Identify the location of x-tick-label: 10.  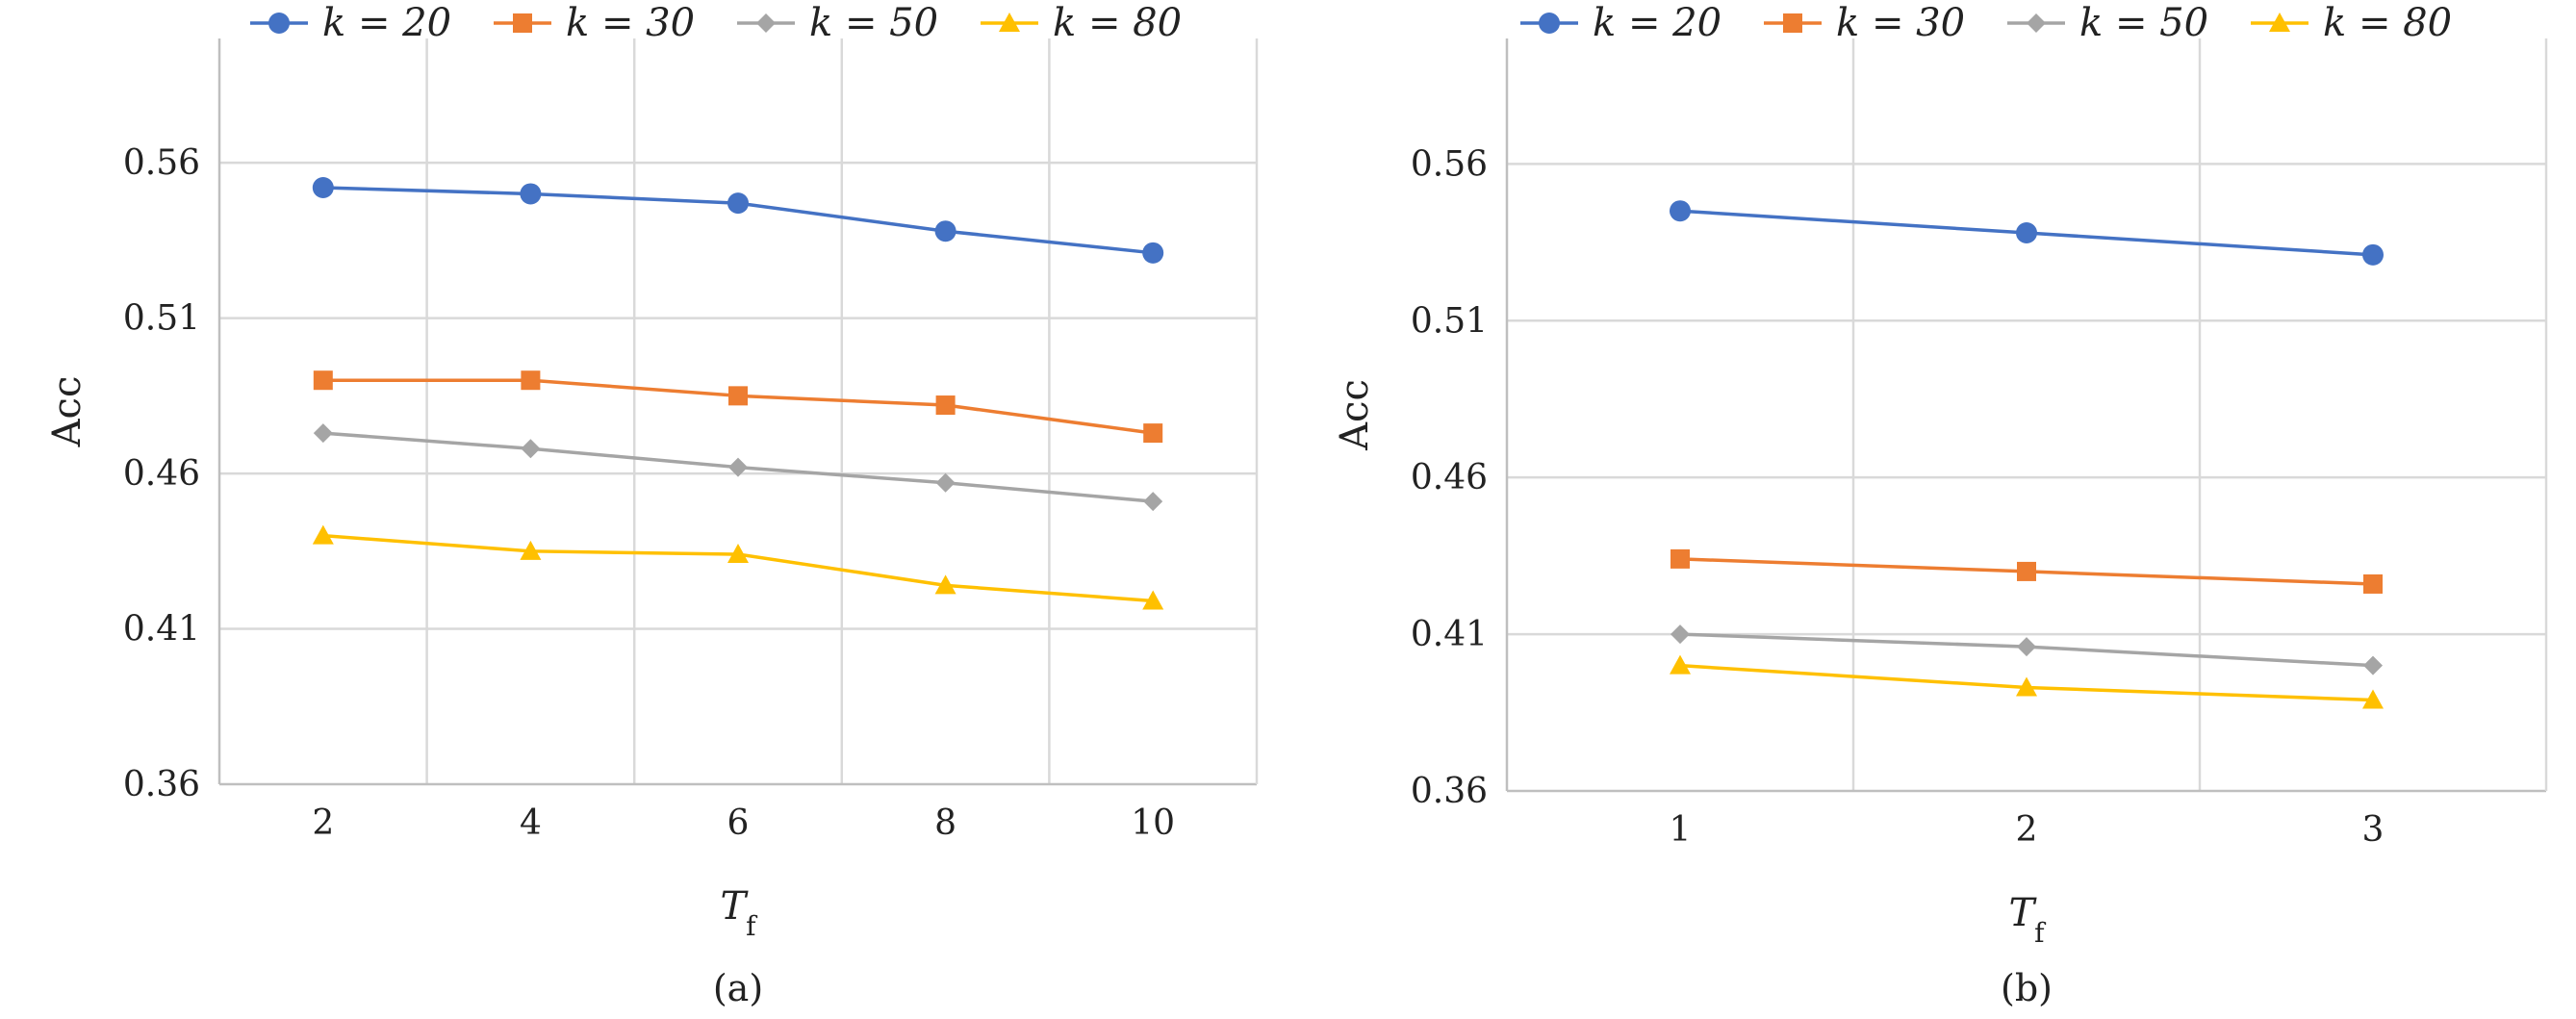
(1153, 823).